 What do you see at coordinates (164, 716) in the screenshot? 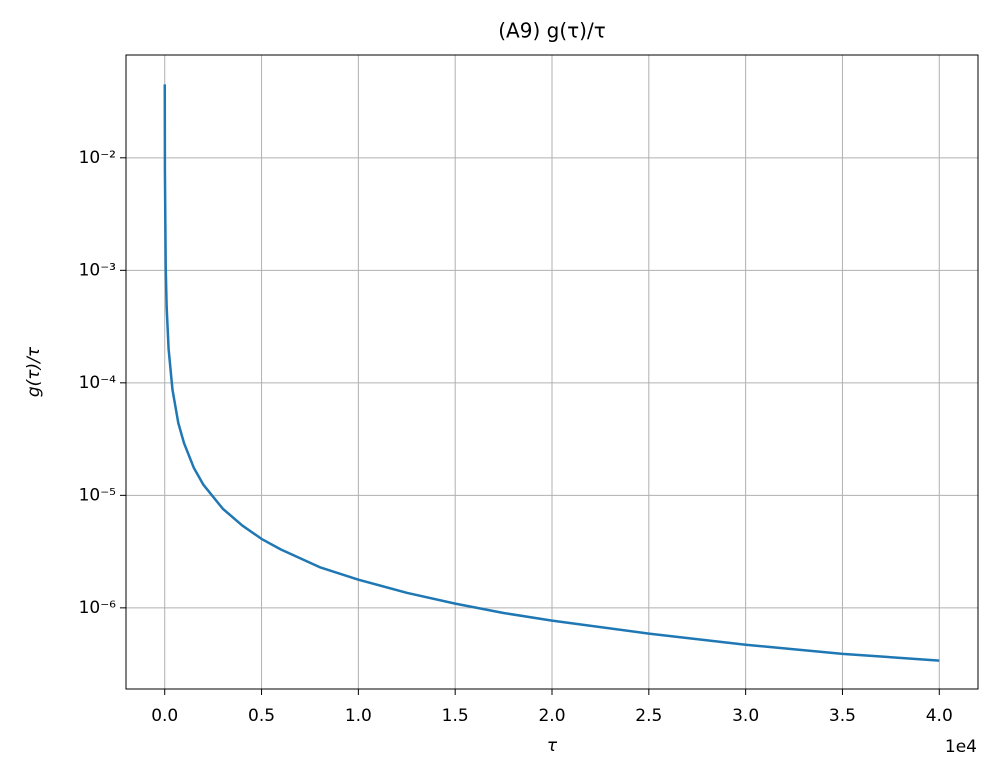
I see `x-tick-label: 0.0` at bounding box center [164, 716].